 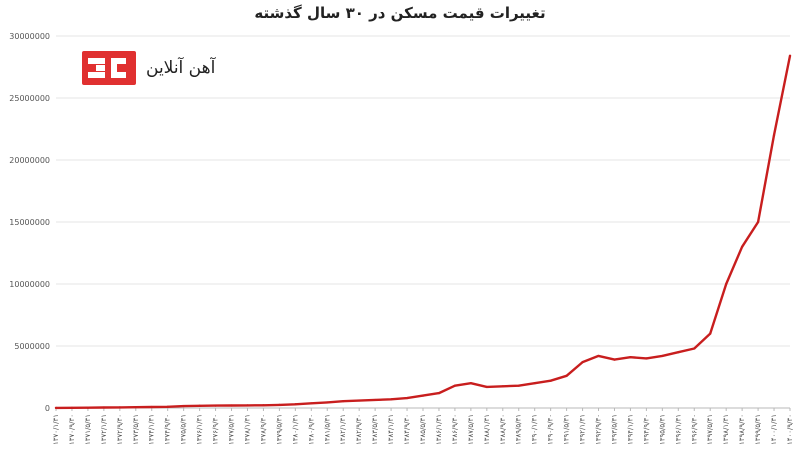 I want to click on x-tick-label: ۱۳۷۲/۱/۳۱, so click(x=104, y=429).